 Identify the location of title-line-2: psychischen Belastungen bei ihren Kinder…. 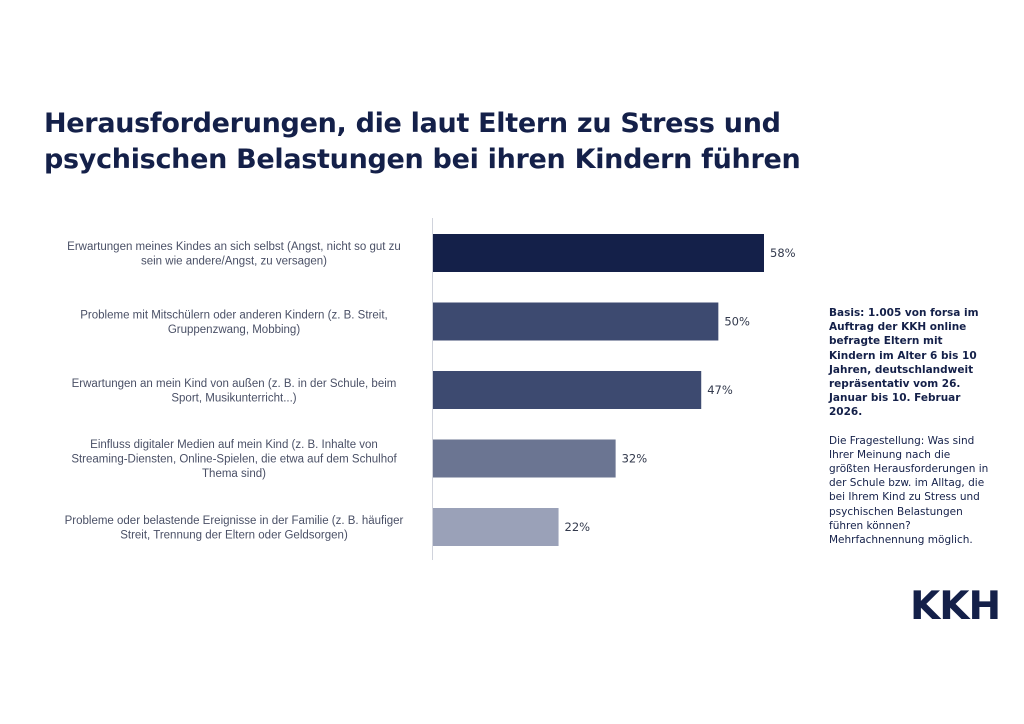
(422, 159).